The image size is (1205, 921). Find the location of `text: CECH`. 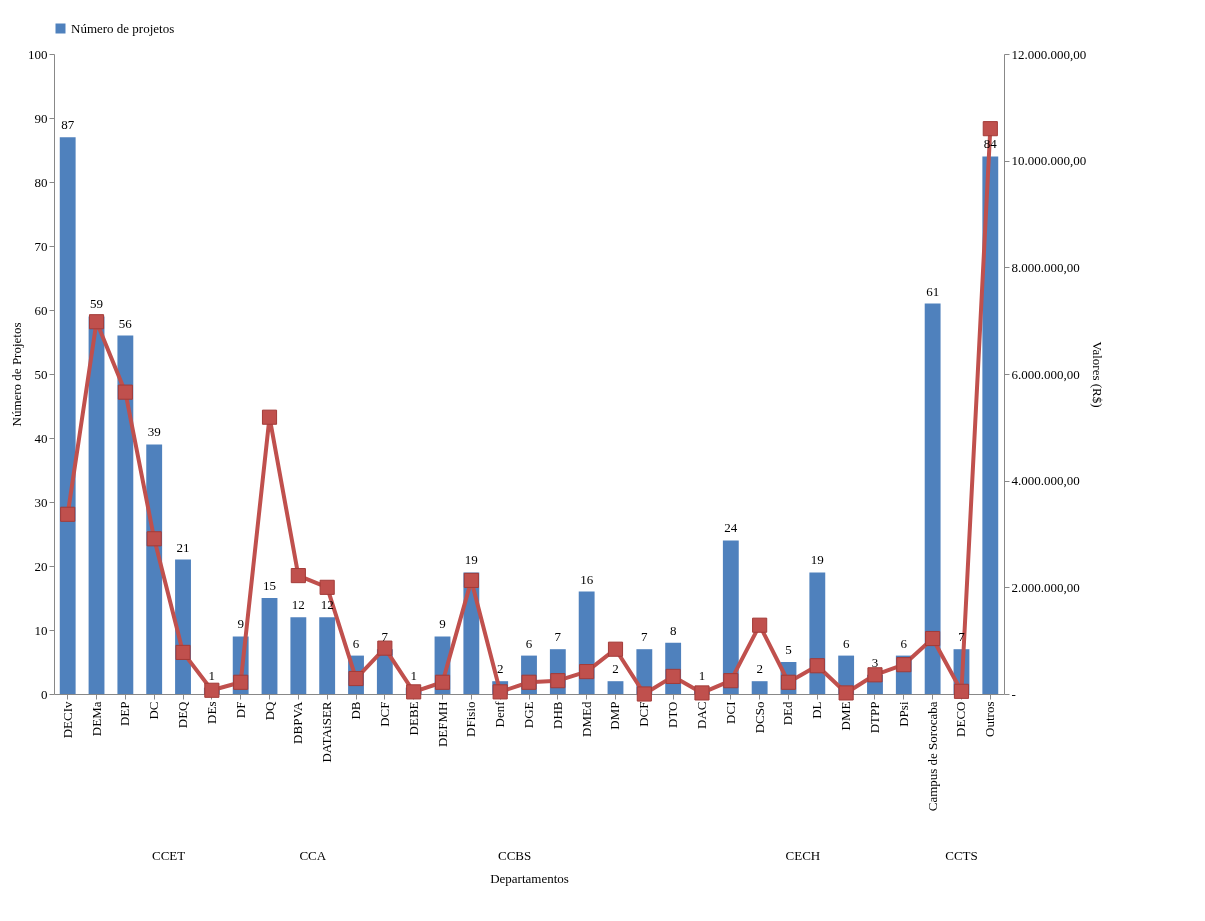

text: CECH is located at coordinates (803, 855).